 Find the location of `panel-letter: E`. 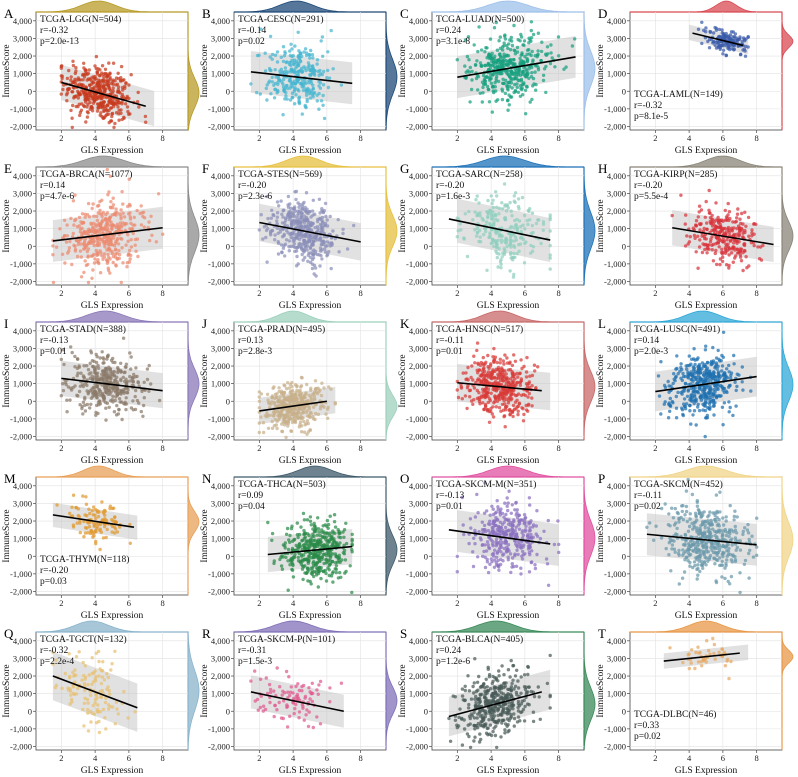

panel-letter: E is located at coordinates (8, 168).